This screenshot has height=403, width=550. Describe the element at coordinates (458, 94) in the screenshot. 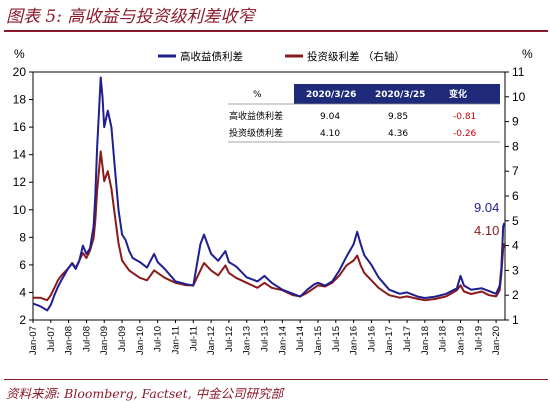

I see `table-header-change: 变化` at that location.